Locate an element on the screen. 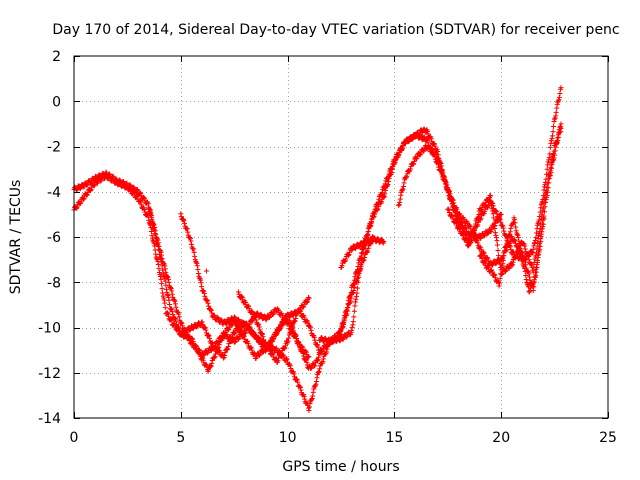  x-axis-label: GPS time / hours is located at coordinates (340, 467).